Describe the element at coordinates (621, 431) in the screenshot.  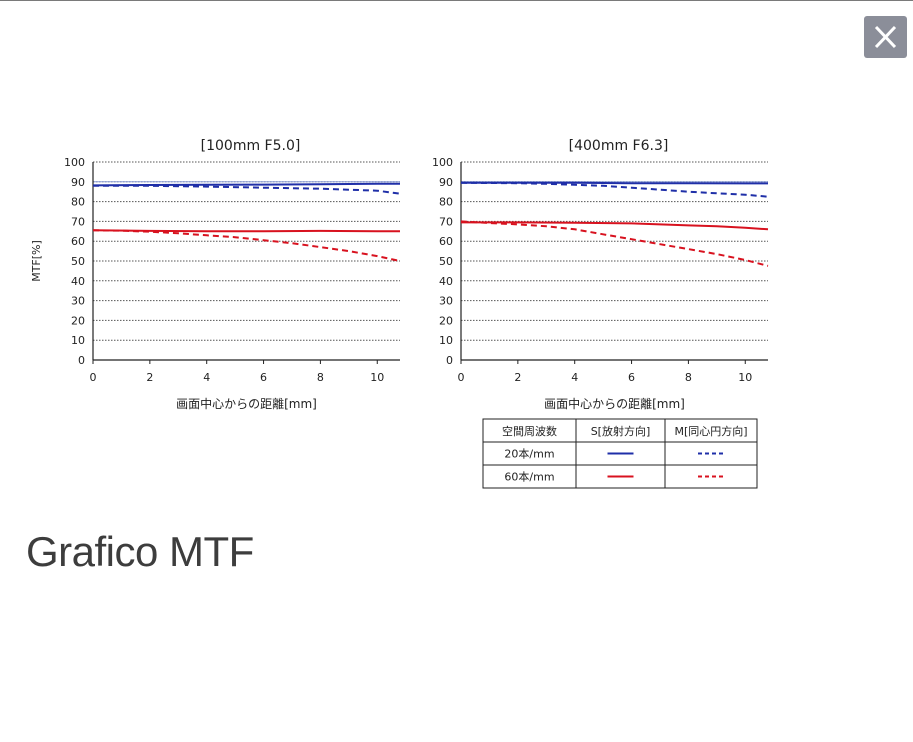
I see `legend-header: S[放射方向]` at that location.